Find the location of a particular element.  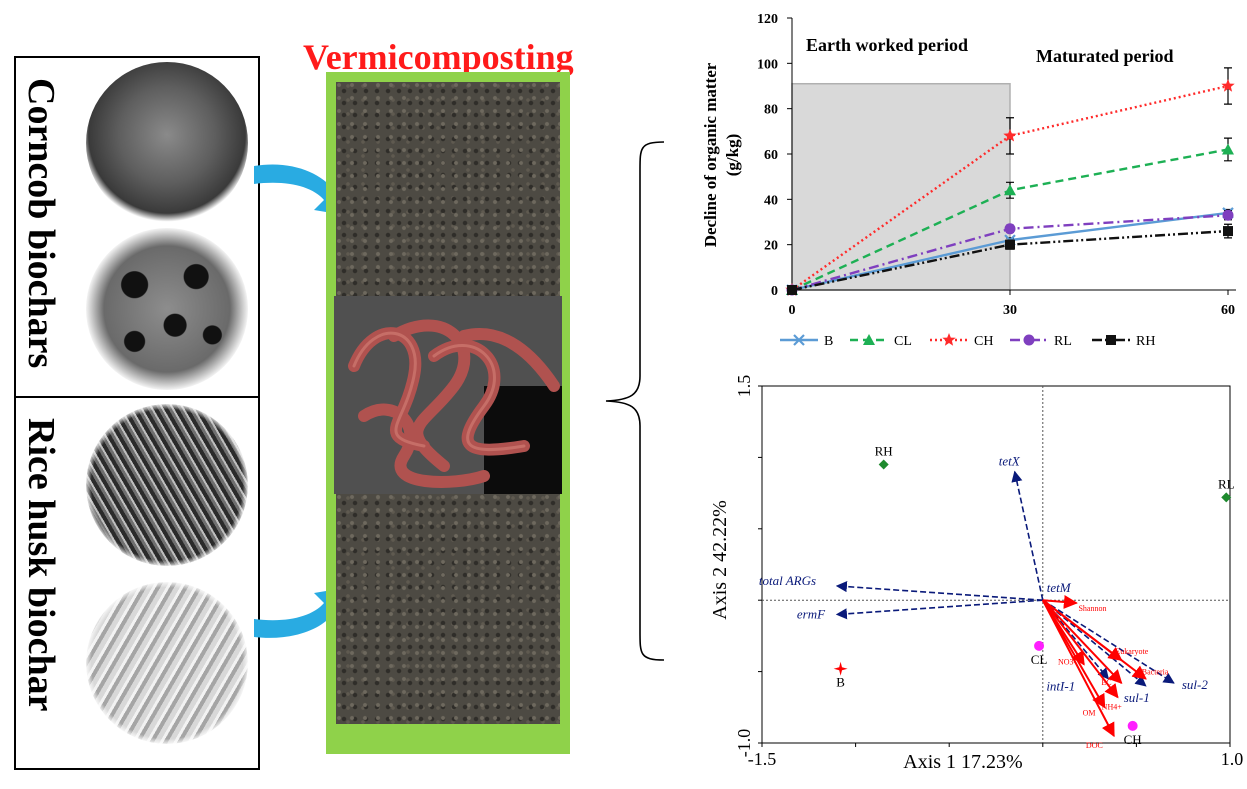

env-vector-Shannon is located at coordinates (1060, 602).